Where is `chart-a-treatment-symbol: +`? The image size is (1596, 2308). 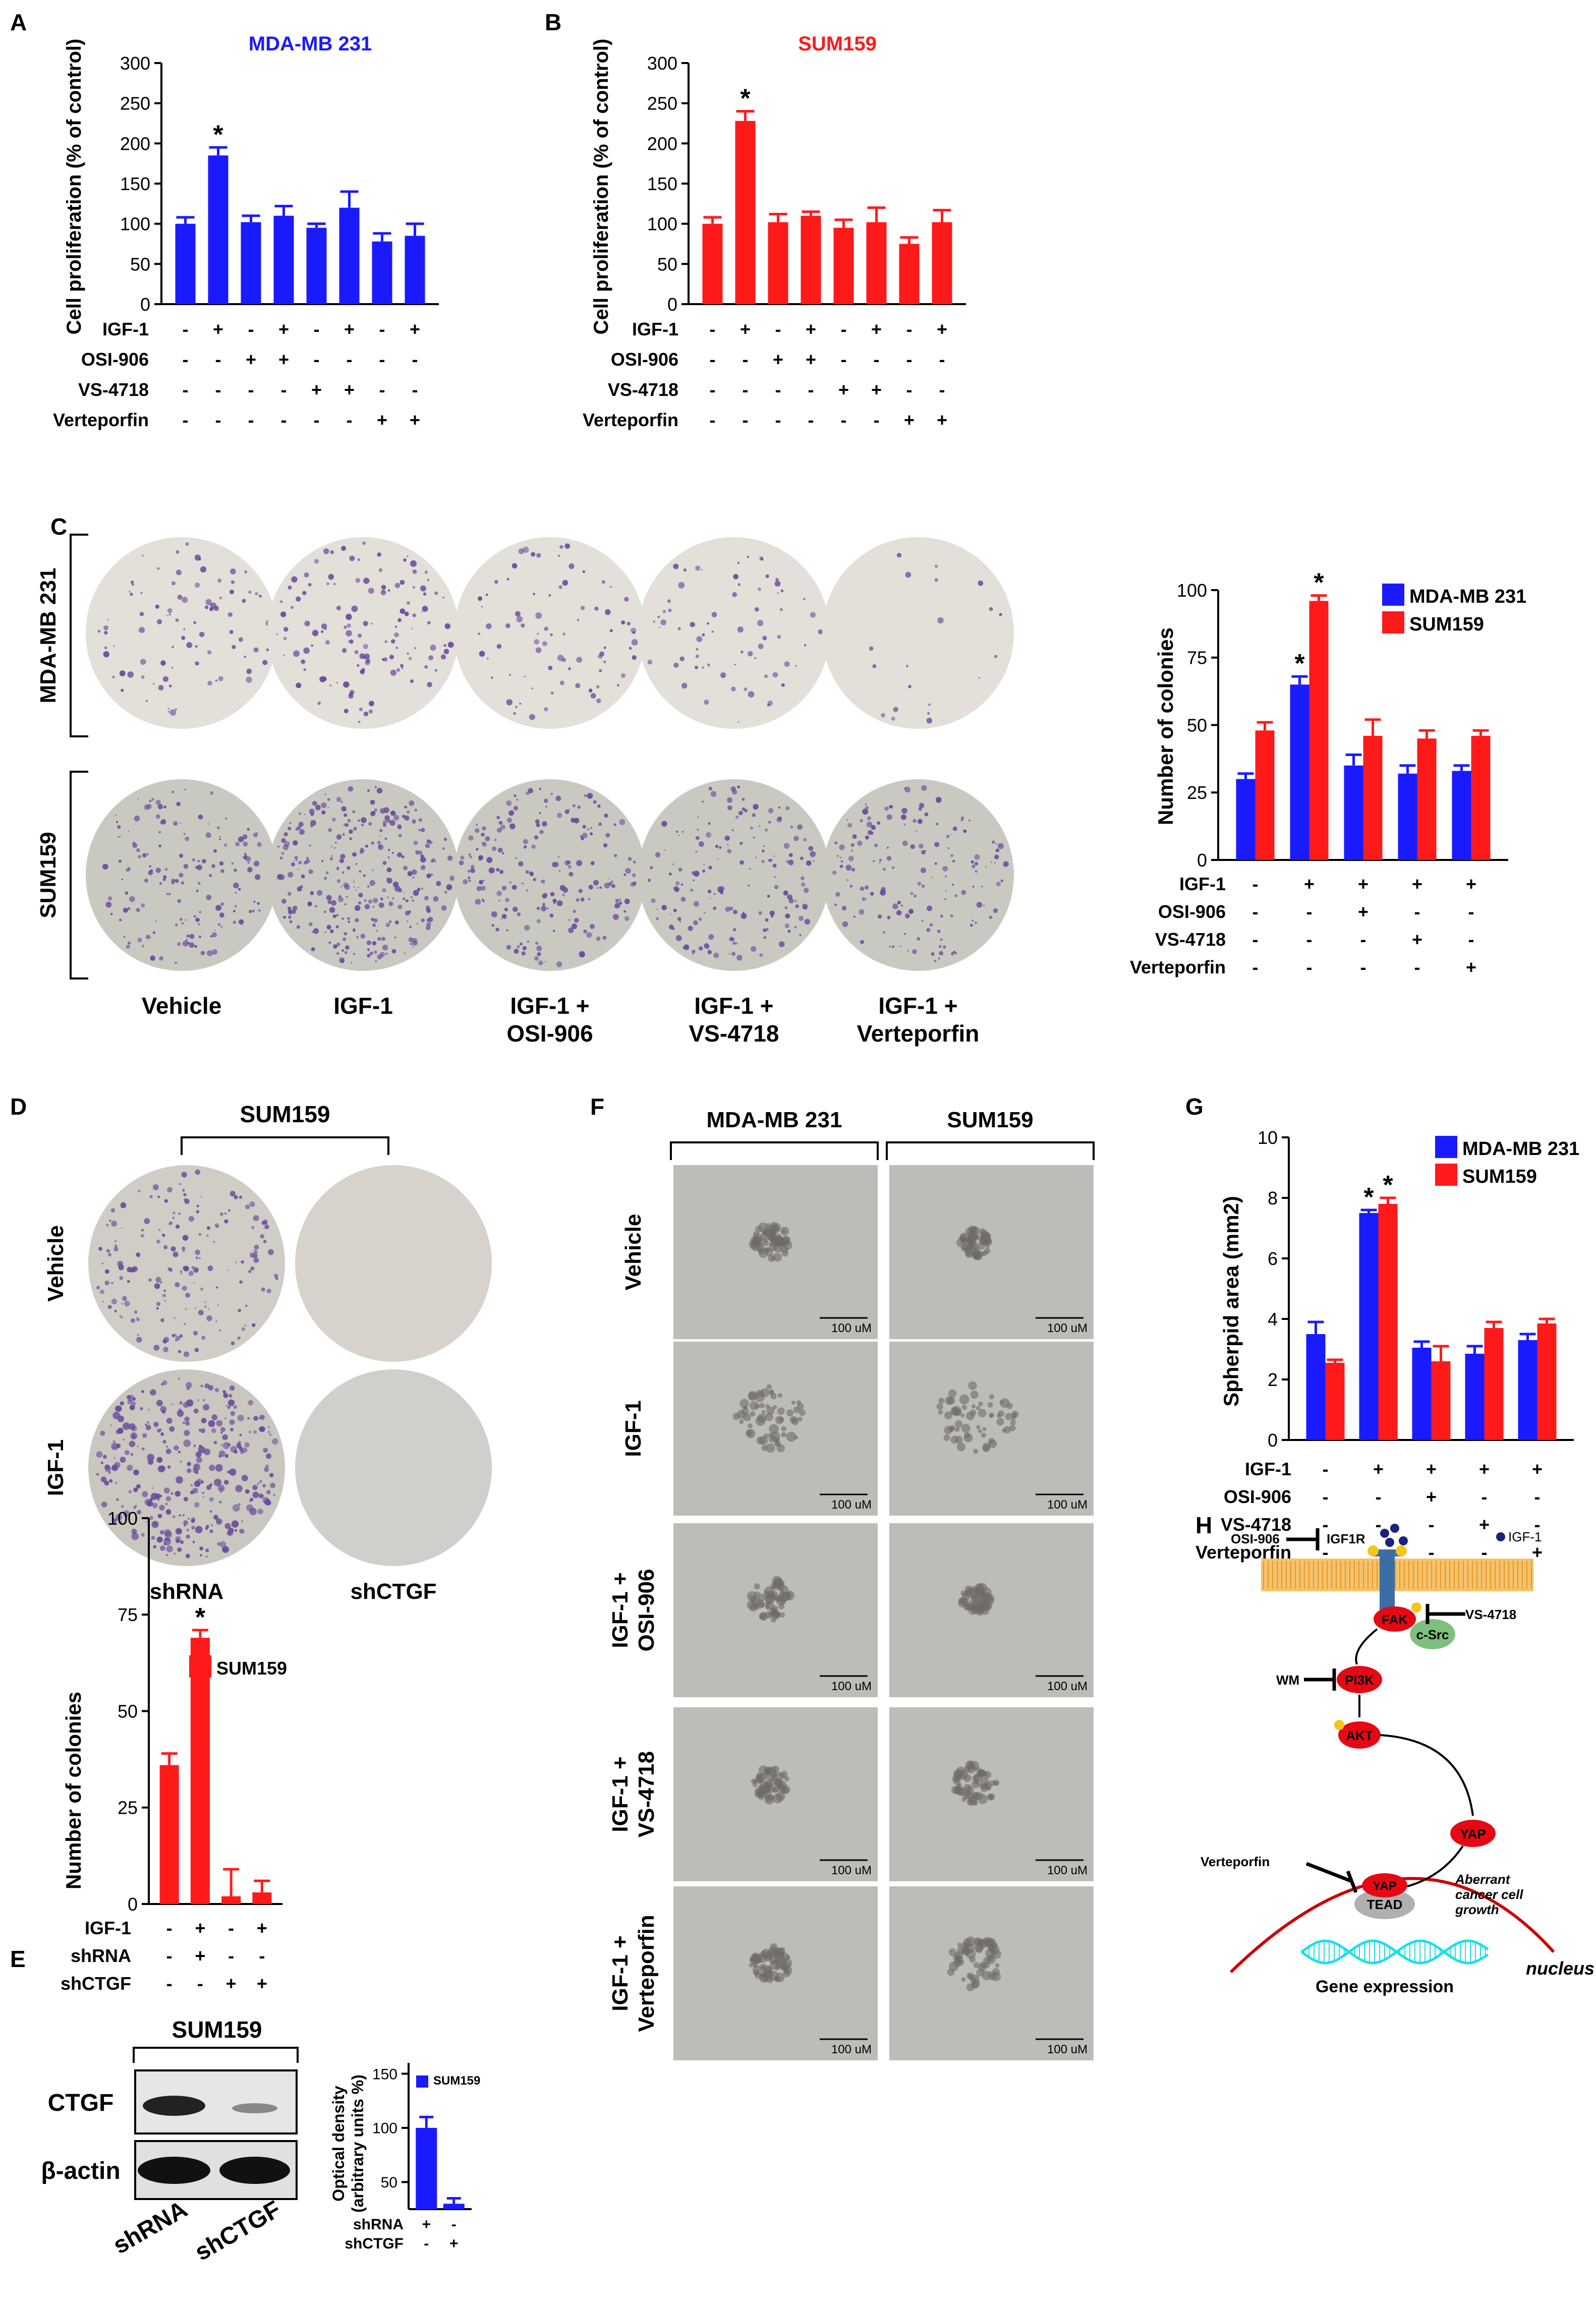
chart-a-treatment-symbol: + is located at coordinates (283, 329).